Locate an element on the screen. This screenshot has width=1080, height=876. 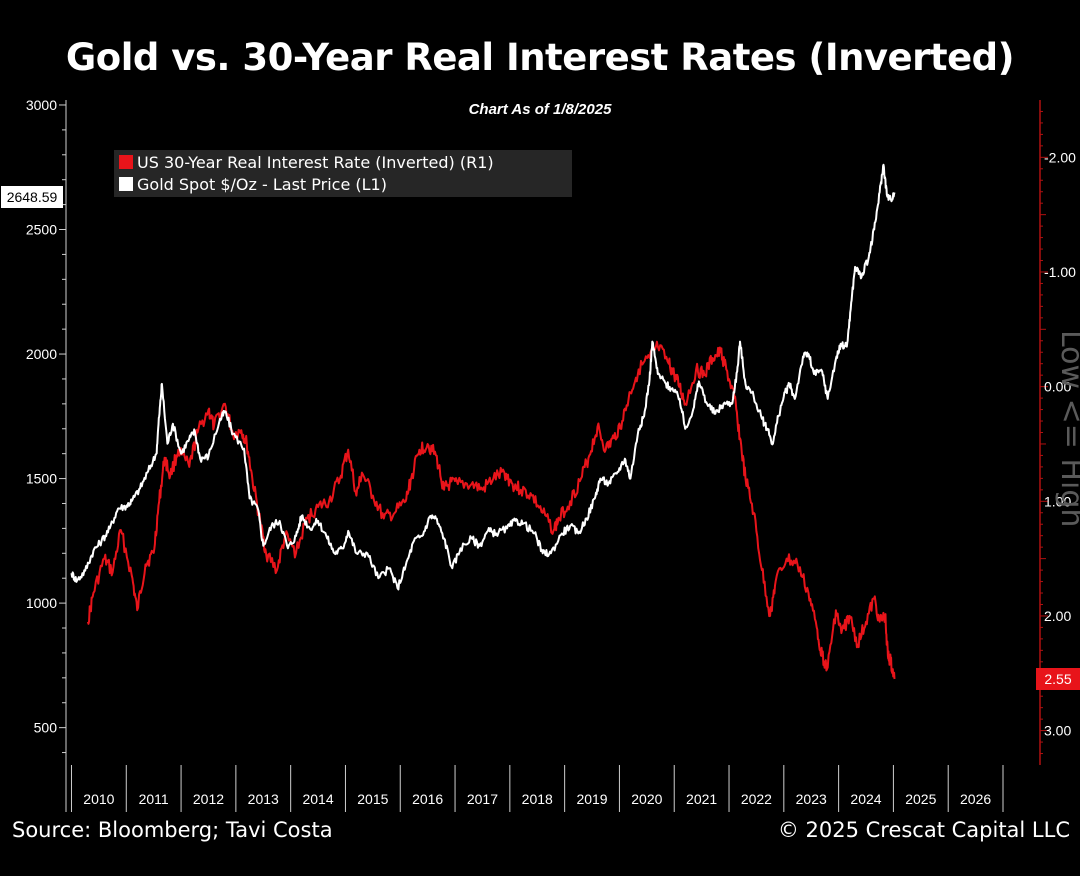
rate-last-value-box is located at coordinates (1058, 679).